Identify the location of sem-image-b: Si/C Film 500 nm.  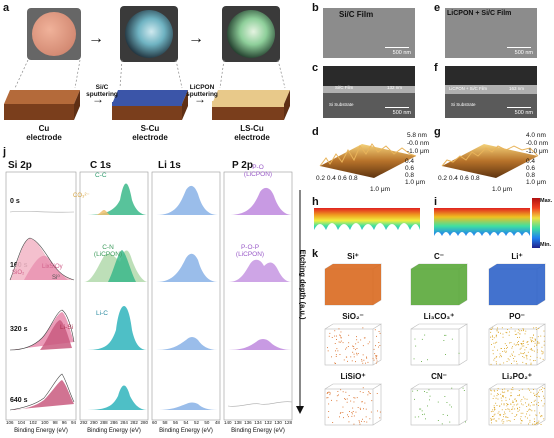
(369, 33).